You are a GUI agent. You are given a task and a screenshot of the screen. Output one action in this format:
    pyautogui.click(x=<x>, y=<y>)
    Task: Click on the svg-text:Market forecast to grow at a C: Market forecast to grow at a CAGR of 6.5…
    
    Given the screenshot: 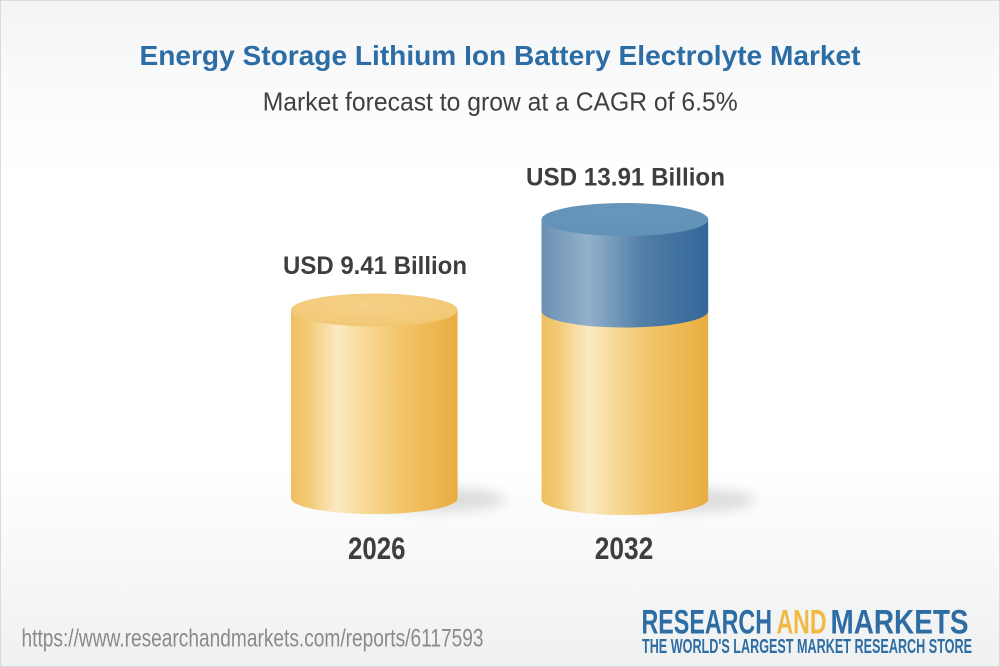 What is the action you would take?
    pyautogui.click(x=500, y=103)
    